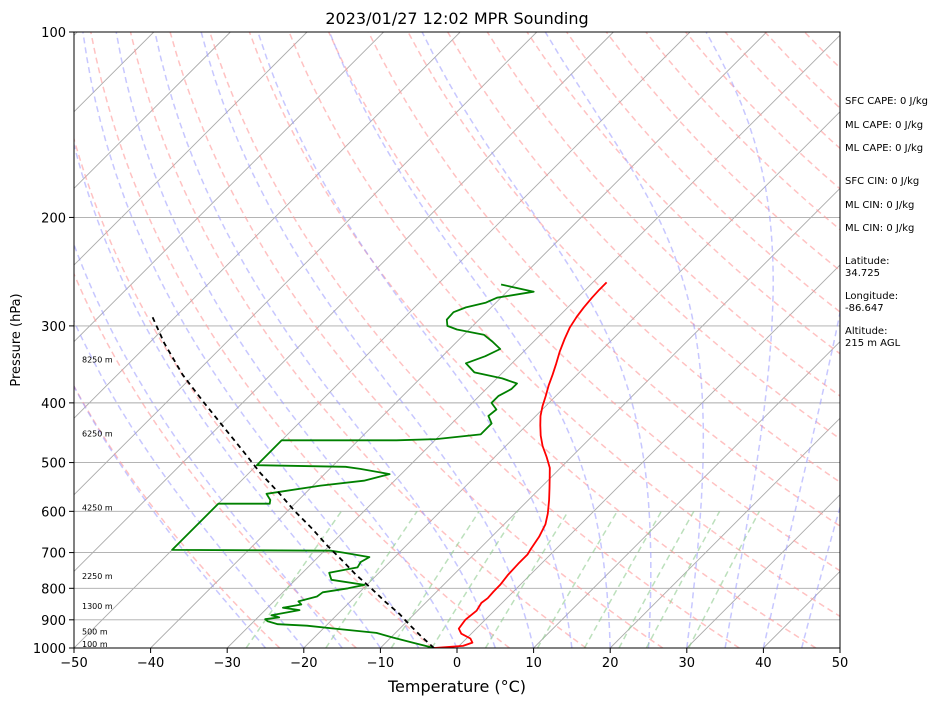 This screenshot has width=946, height=705. I want to click on altitude-label: Altitude:, so click(866, 331).